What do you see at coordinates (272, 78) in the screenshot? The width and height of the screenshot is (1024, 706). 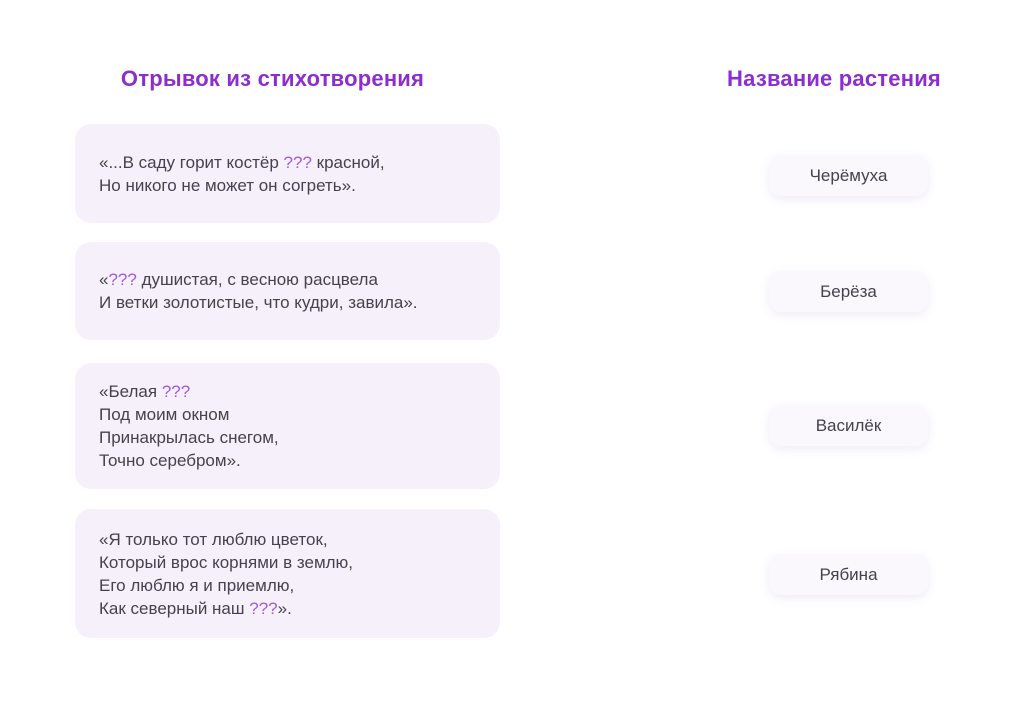 I see `poem-column-title: Отрывок из стихотворения` at bounding box center [272, 78].